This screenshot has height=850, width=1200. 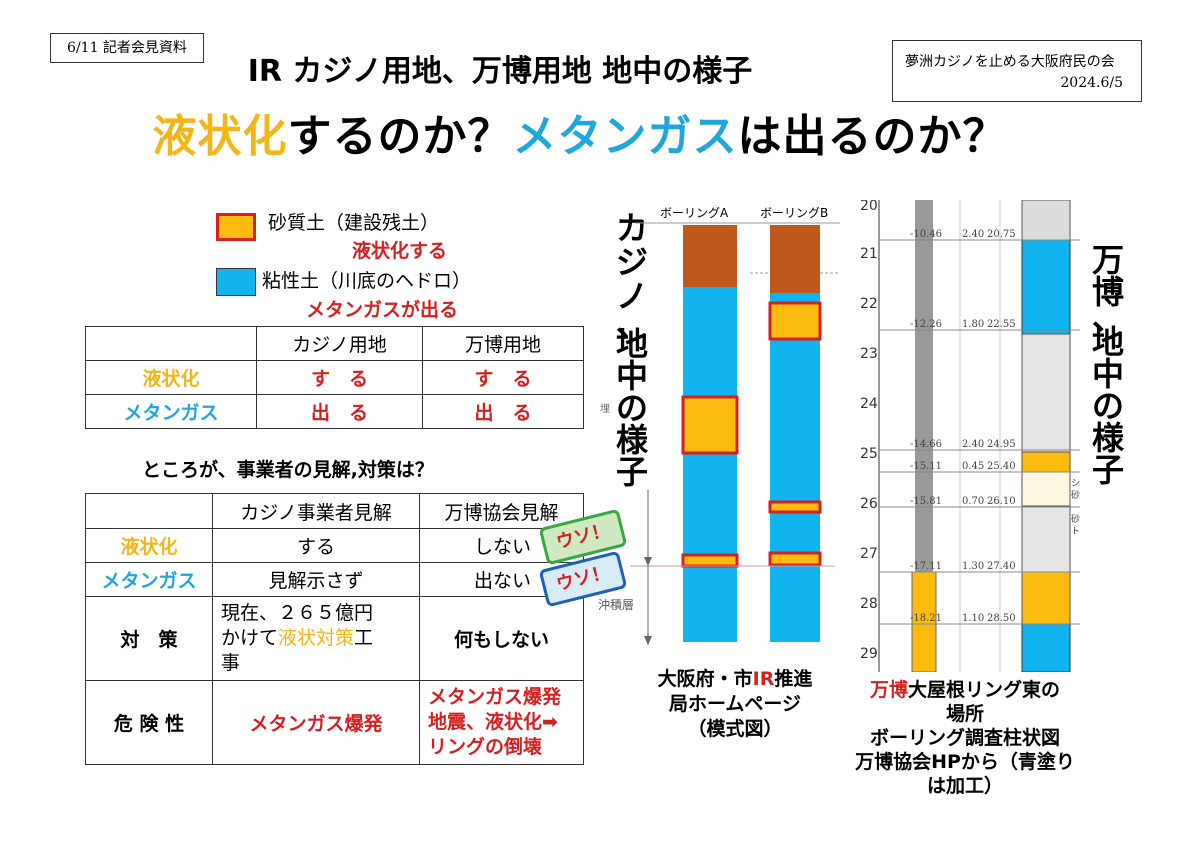 What do you see at coordinates (149, 722) in the screenshot?
I see `t2-row-label: 危 険 性` at bounding box center [149, 722].